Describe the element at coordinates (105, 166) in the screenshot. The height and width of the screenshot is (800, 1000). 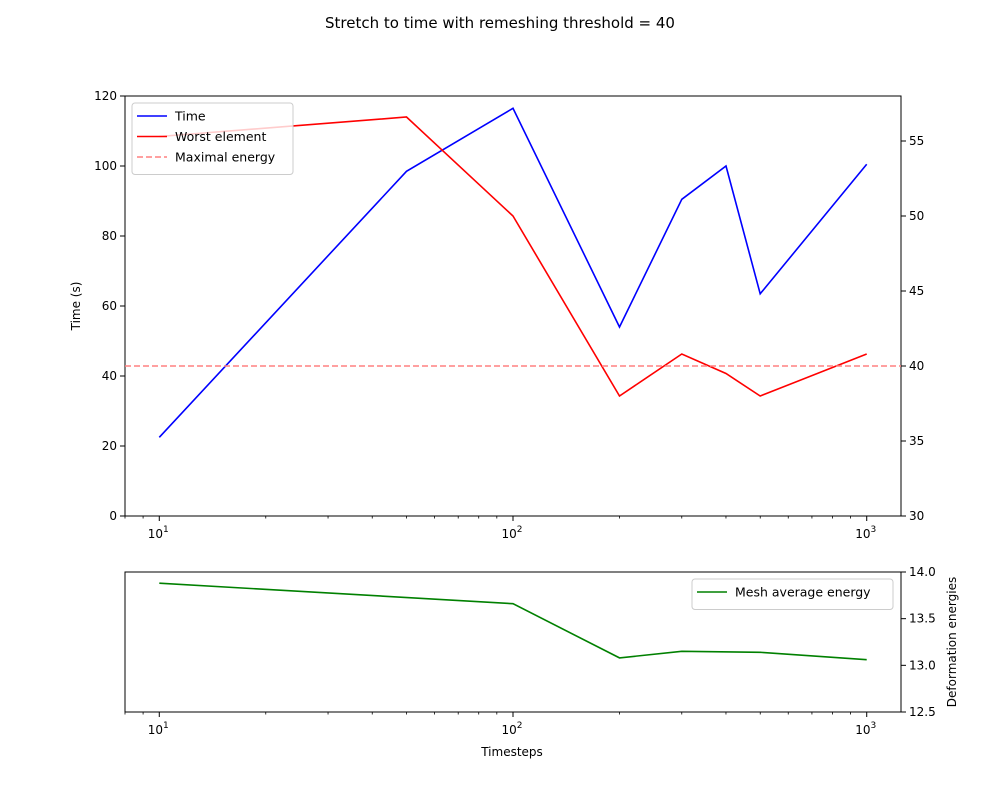
I see `left-y-tick-label: 100` at that location.